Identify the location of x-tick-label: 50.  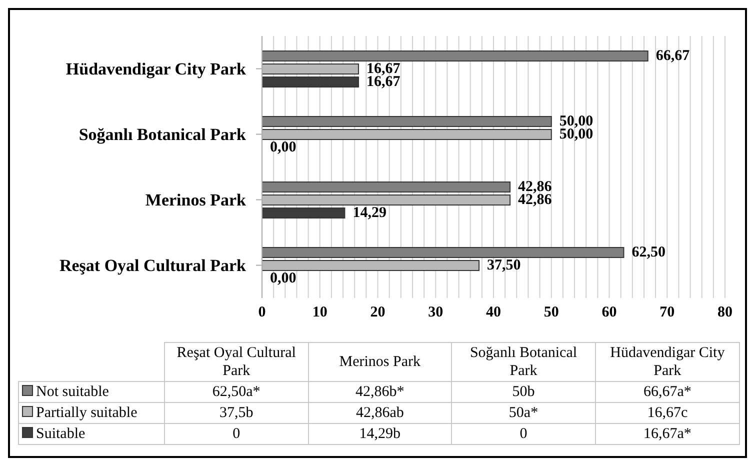
(551, 312).